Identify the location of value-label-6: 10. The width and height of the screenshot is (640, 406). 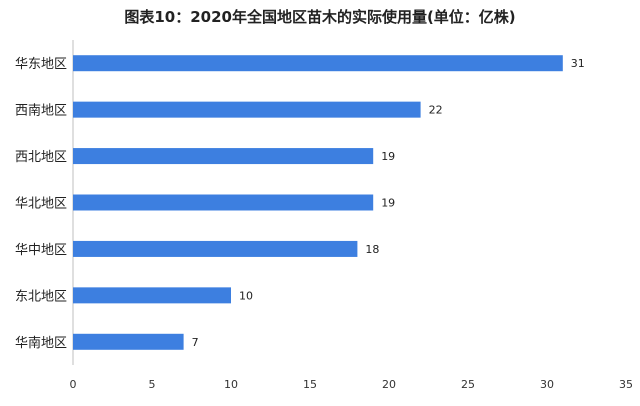
(246, 295).